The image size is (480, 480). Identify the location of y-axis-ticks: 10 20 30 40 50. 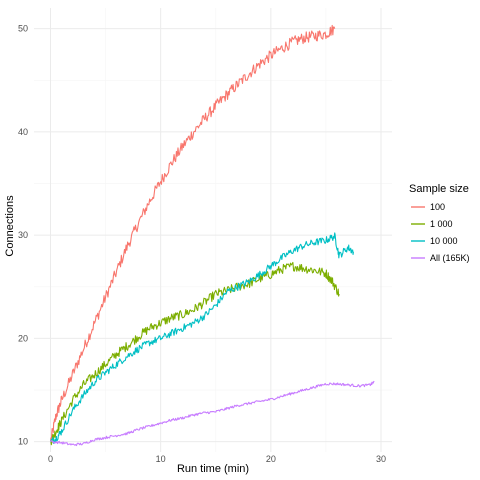
(23, 235).